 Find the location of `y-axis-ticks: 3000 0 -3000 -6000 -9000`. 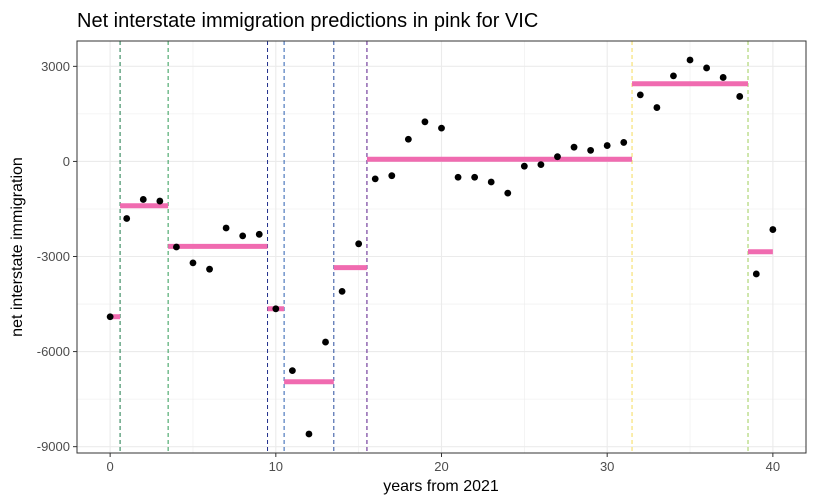

y-axis-ticks: 3000 0 -3000 -6000 -9000 is located at coordinates (57, 256).